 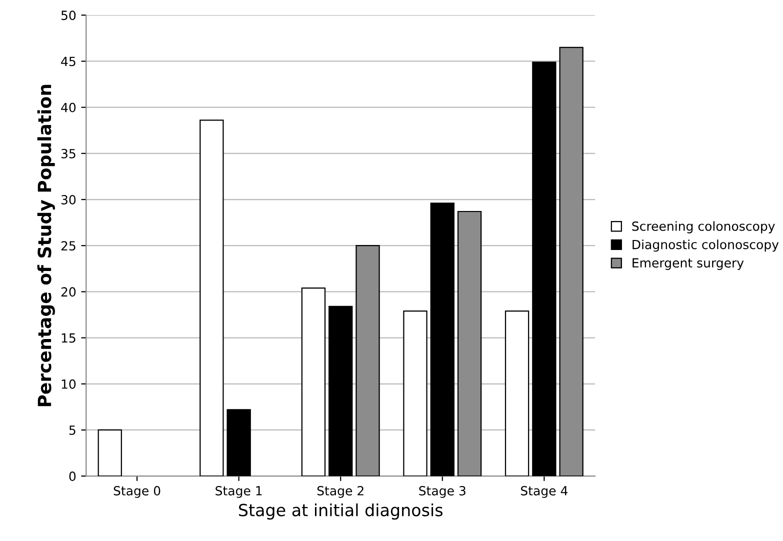 What do you see at coordinates (68, 292) in the screenshot?
I see `y-tick-label: 20` at bounding box center [68, 292].